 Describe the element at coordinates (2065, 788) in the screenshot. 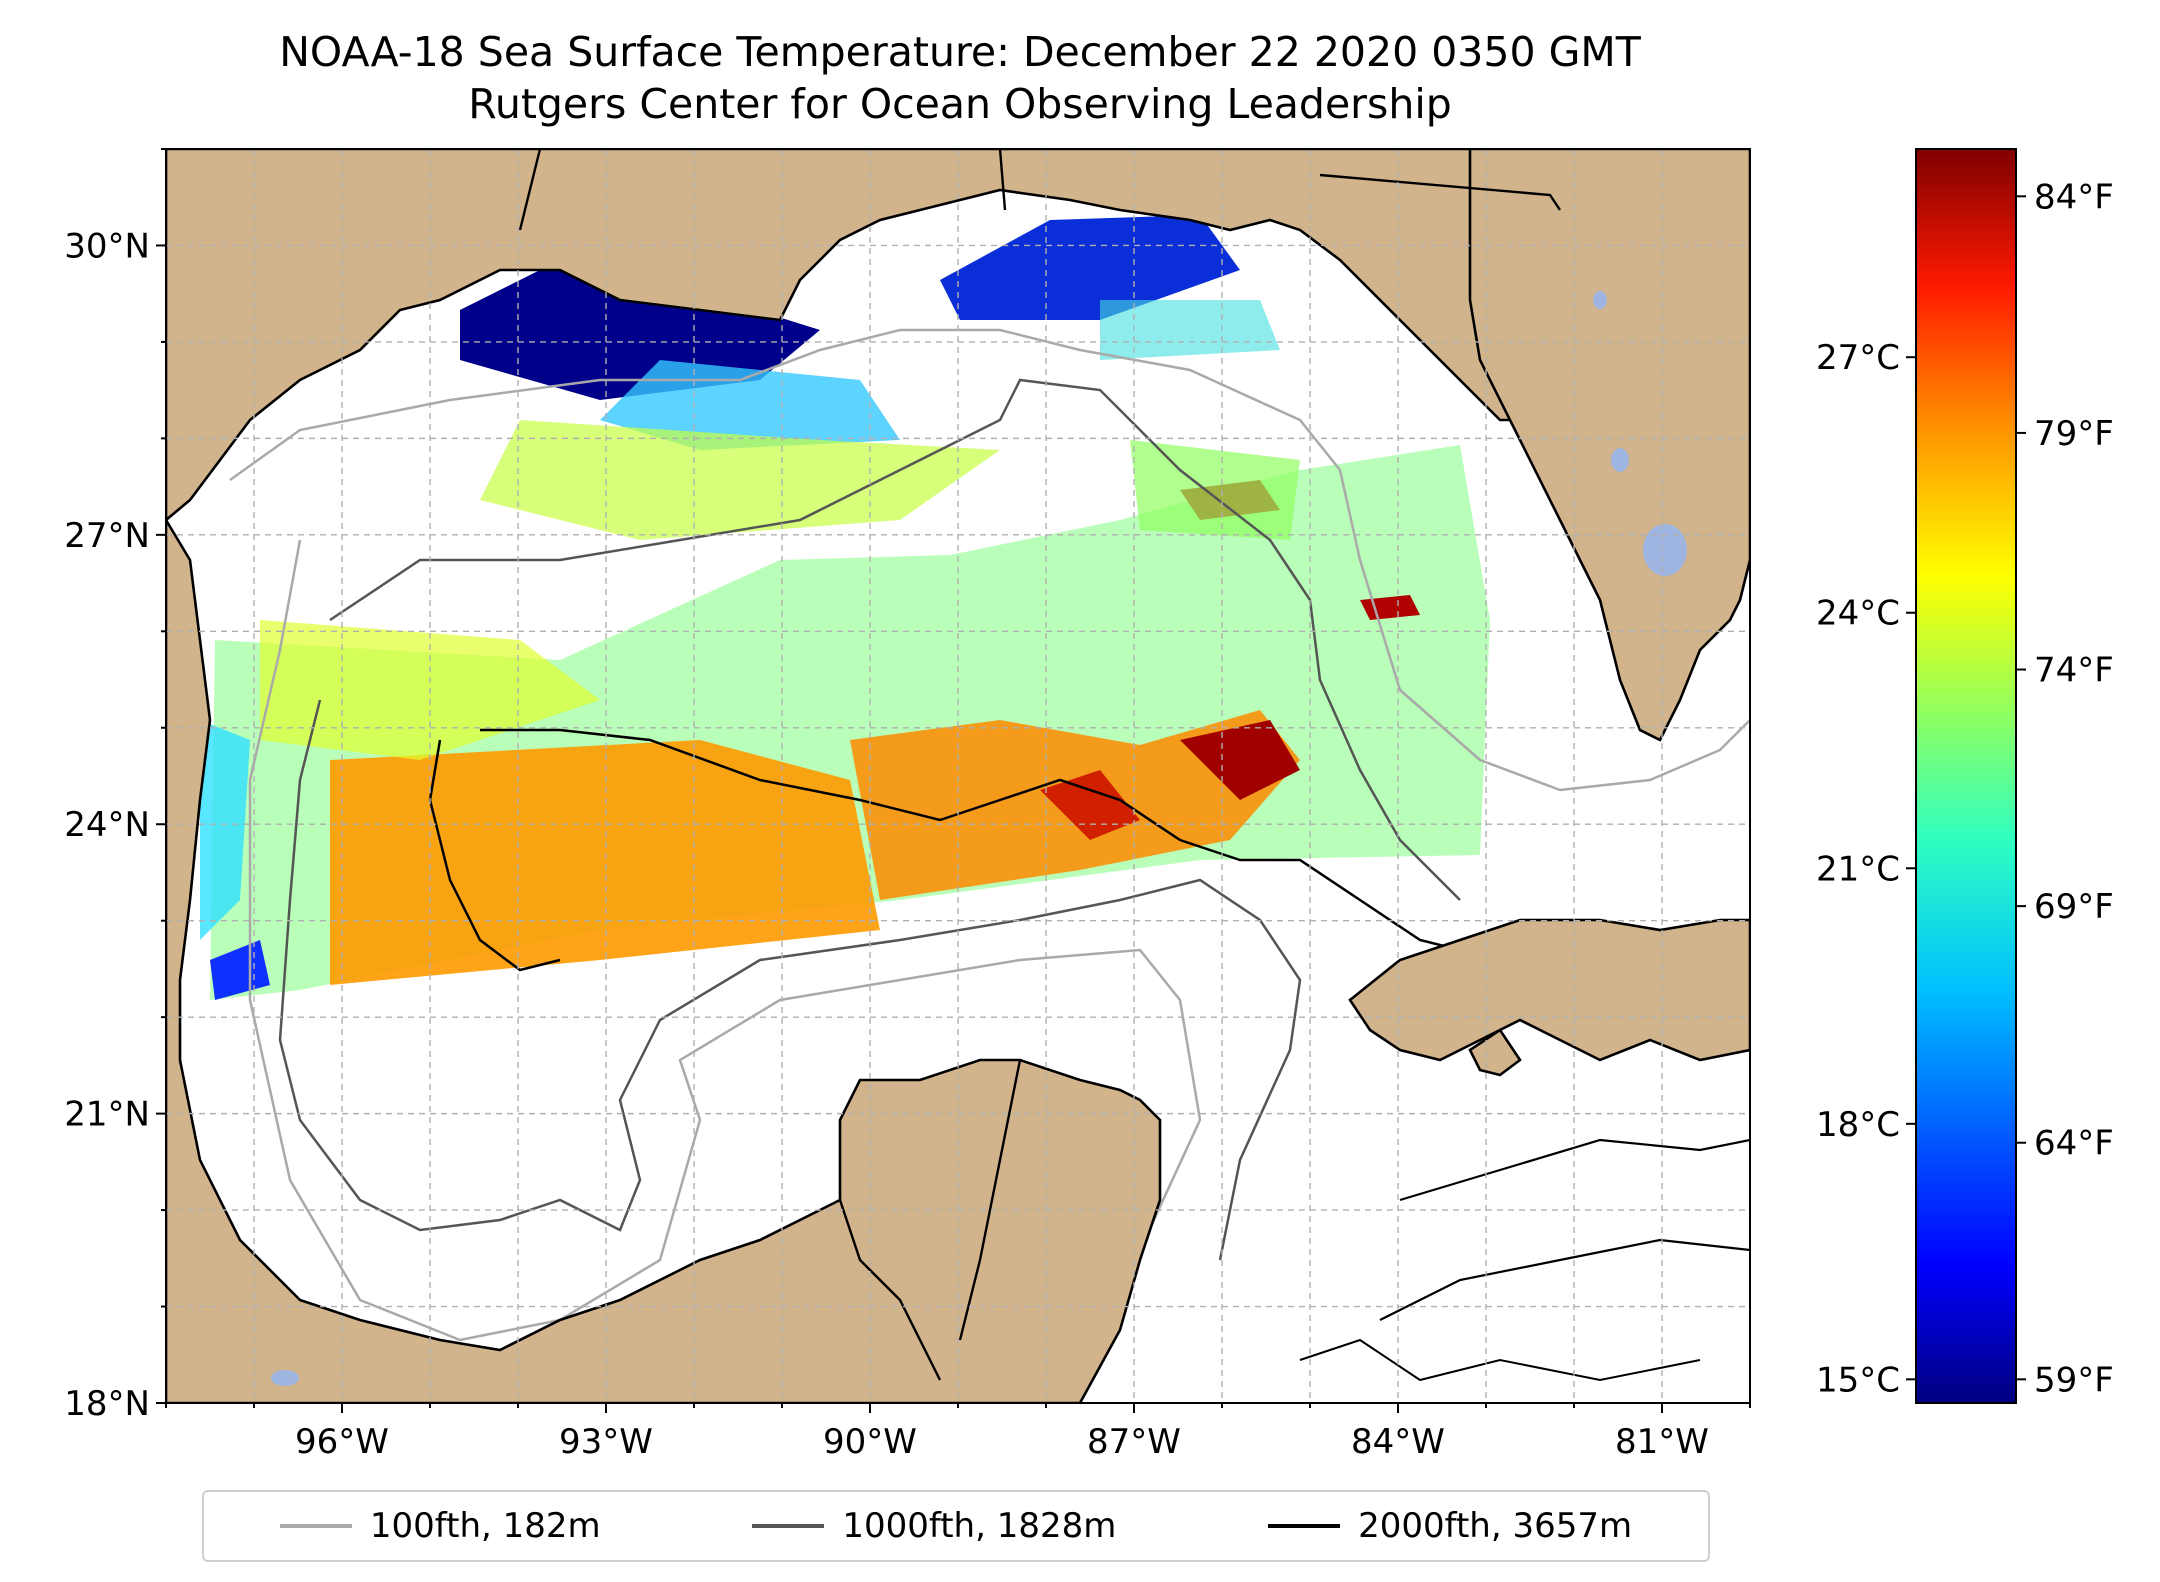

I see `colorbar-fahrenheit-axis: 59°F 64°F 69°F 74°F 79°F 84°F` at that location.